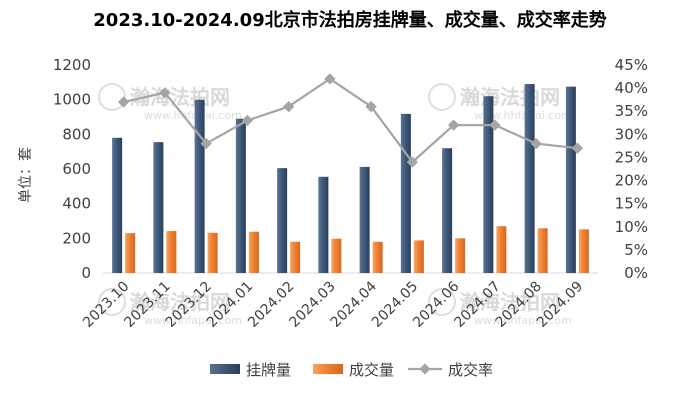 This screenshot has height=407, width=700. I want to click on y-right-tick-label: 20%, so click(631, 181).